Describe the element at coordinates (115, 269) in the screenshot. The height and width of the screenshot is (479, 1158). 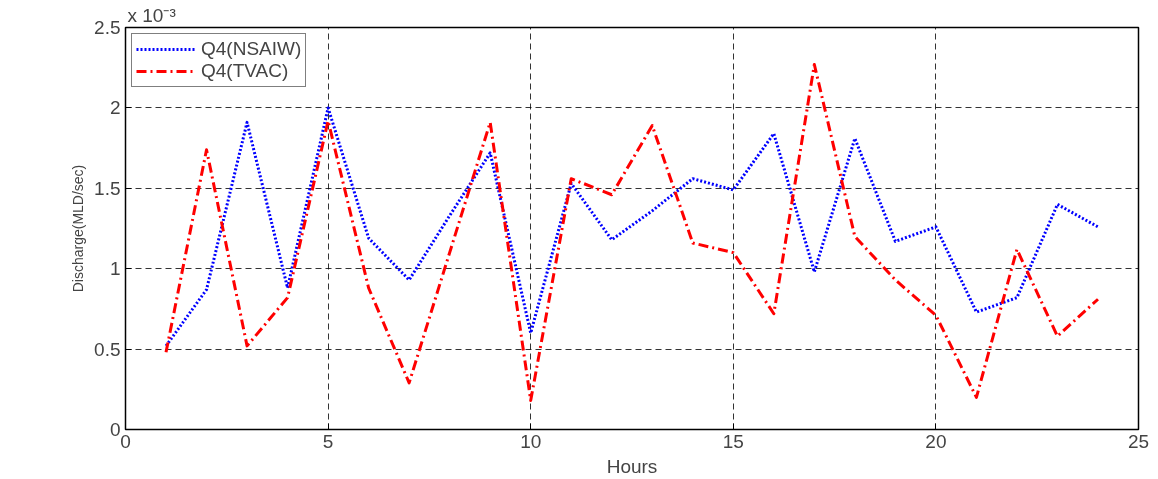
I see `y-tick-label: 1` at that location.